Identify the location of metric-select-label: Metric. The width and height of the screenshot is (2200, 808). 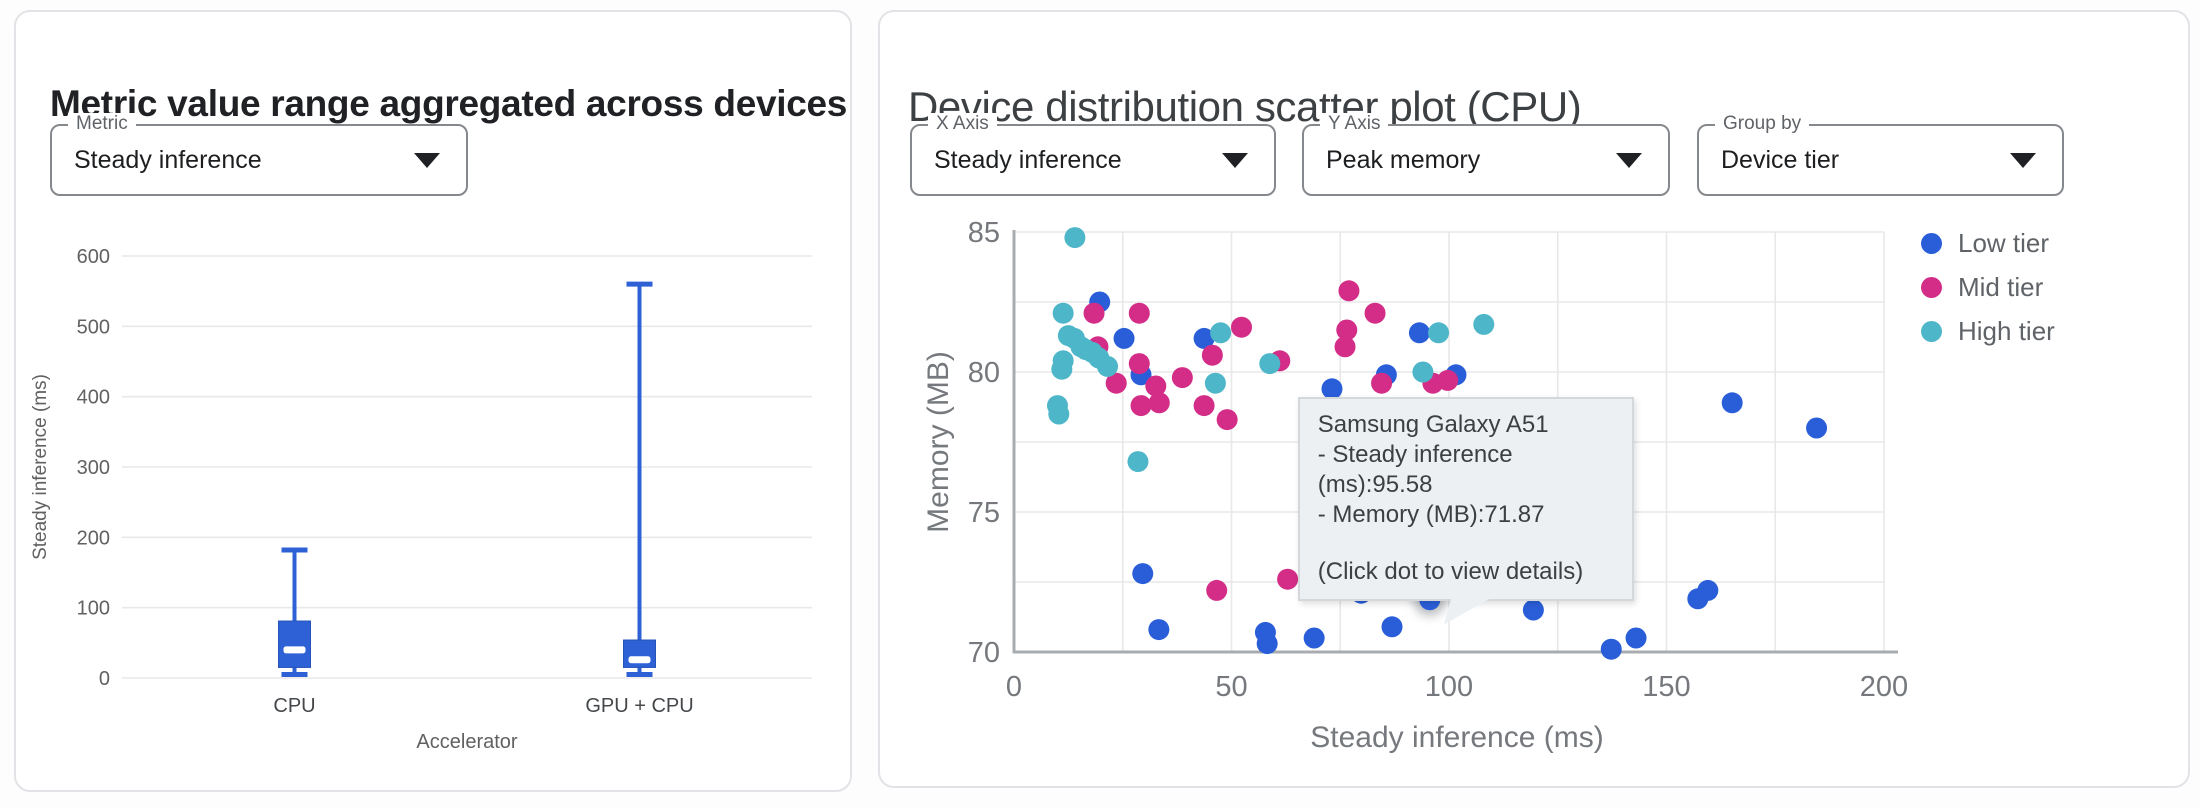
(102, 124).